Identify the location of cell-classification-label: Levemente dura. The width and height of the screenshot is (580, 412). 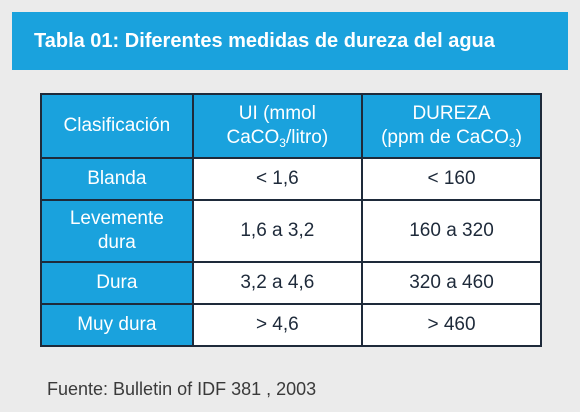
(116, 230).